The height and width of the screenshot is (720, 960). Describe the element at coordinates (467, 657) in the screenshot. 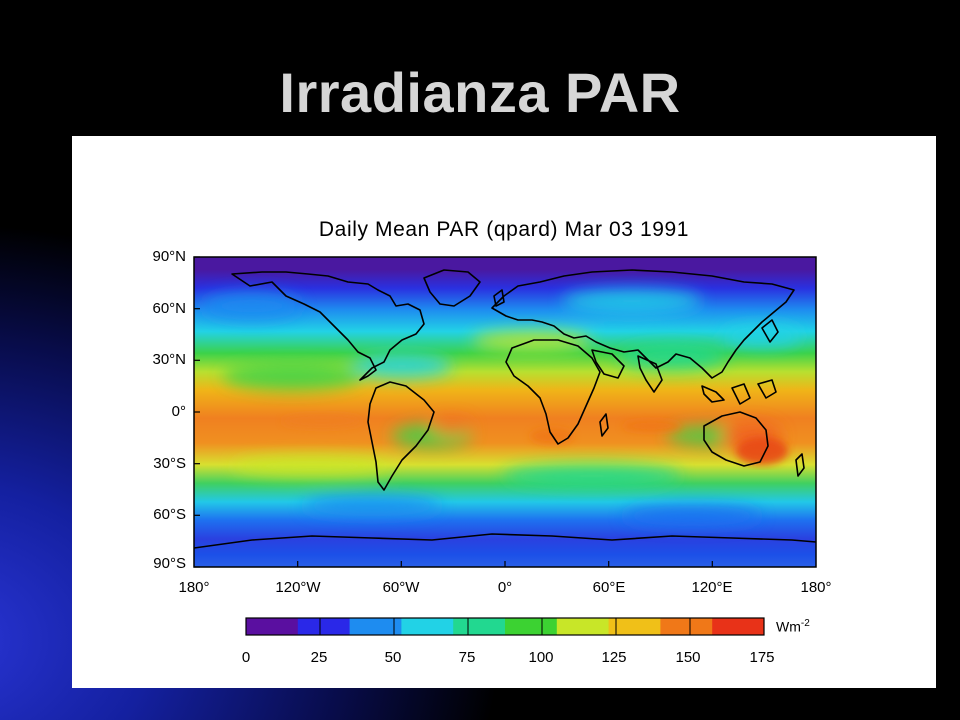

I see `colorbar-tick-label: 75` at that location.